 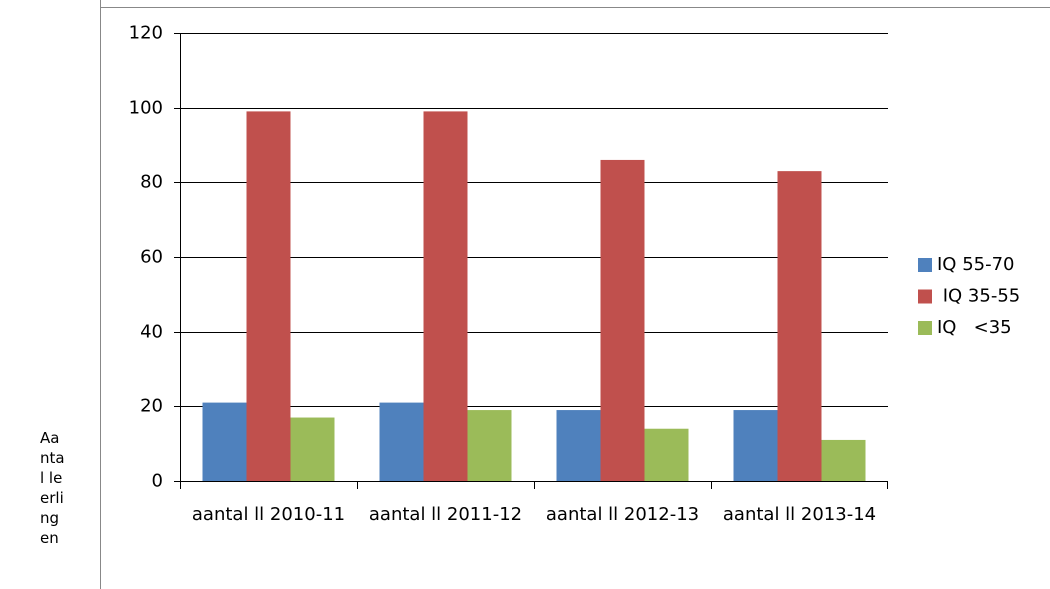 What do you see at coordinates (151, 182) in the screenshot?
I see `y-tick-label: 80` at bounding box center [151, 182].